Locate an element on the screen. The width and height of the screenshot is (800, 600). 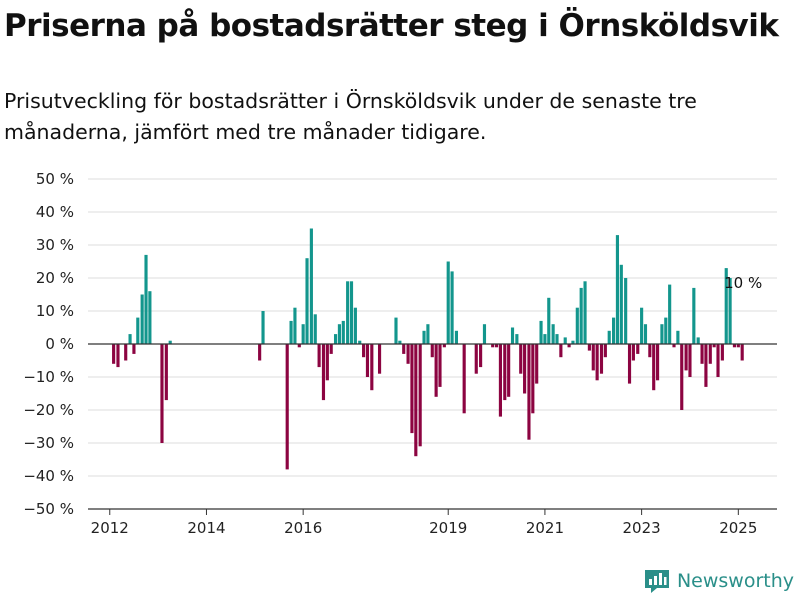
y-tick-label: 20 % is located at coordinates (55, 278).